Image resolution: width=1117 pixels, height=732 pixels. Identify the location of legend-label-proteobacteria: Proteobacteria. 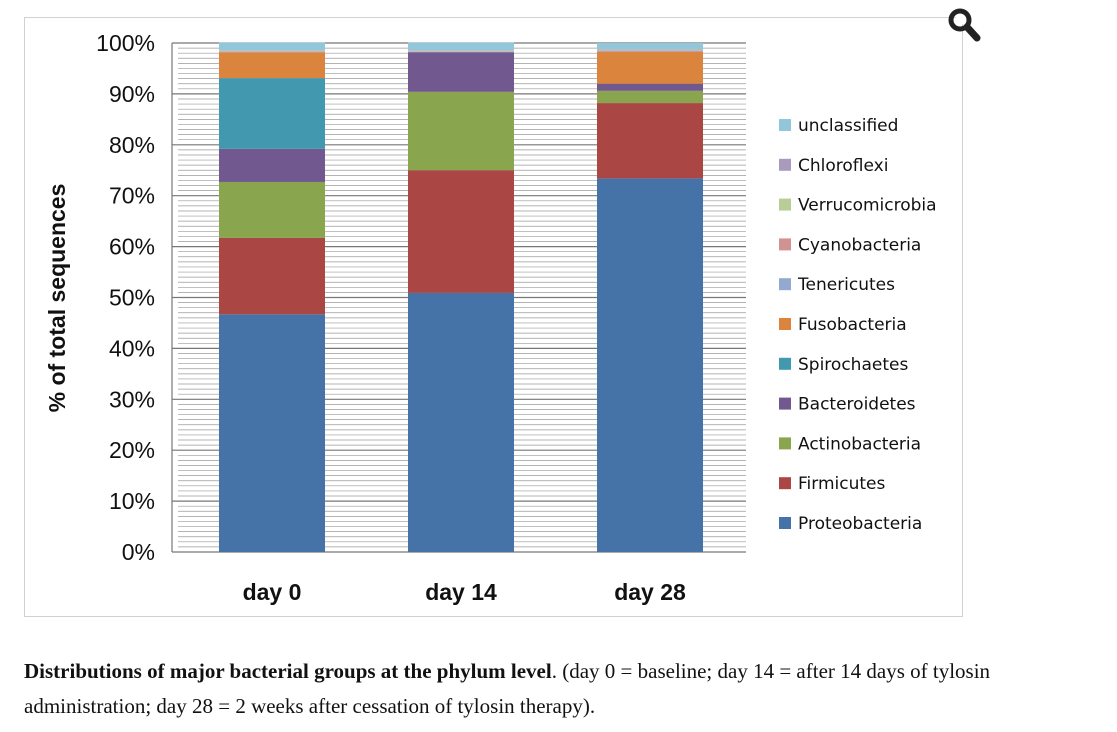
(860, 524).